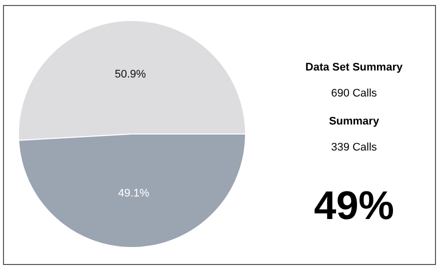  I want to click on text: 690 Calls, so click(354, 94).